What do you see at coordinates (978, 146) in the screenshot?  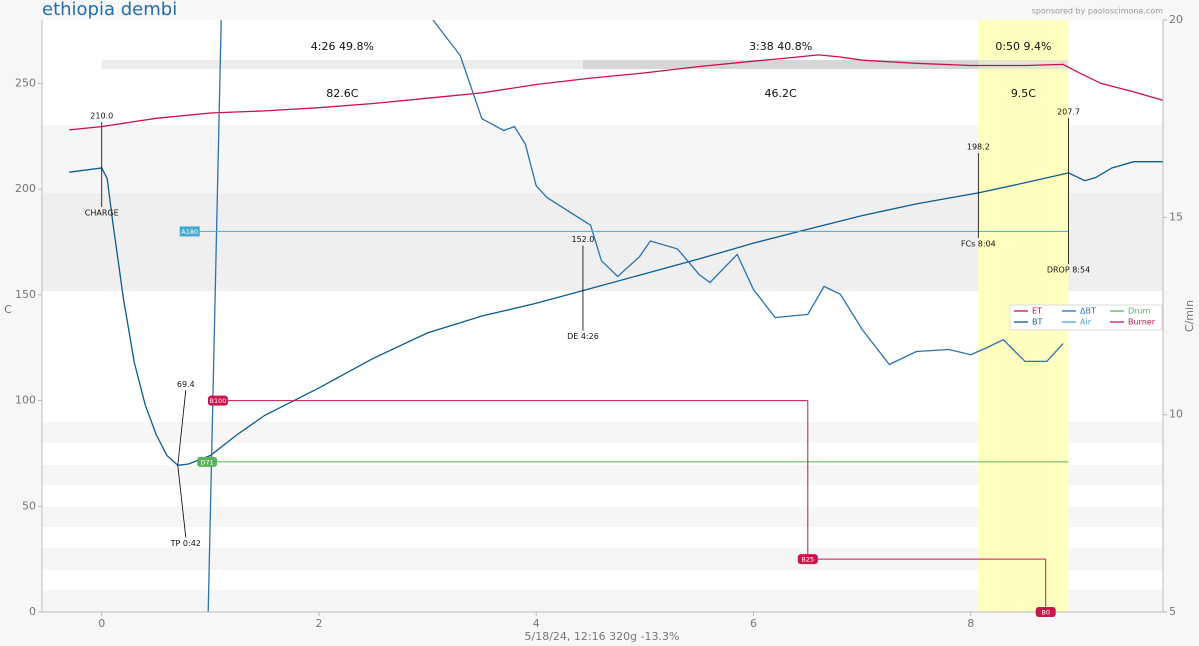 I see `event-value: 198.2` at bounding box center [978, 146].